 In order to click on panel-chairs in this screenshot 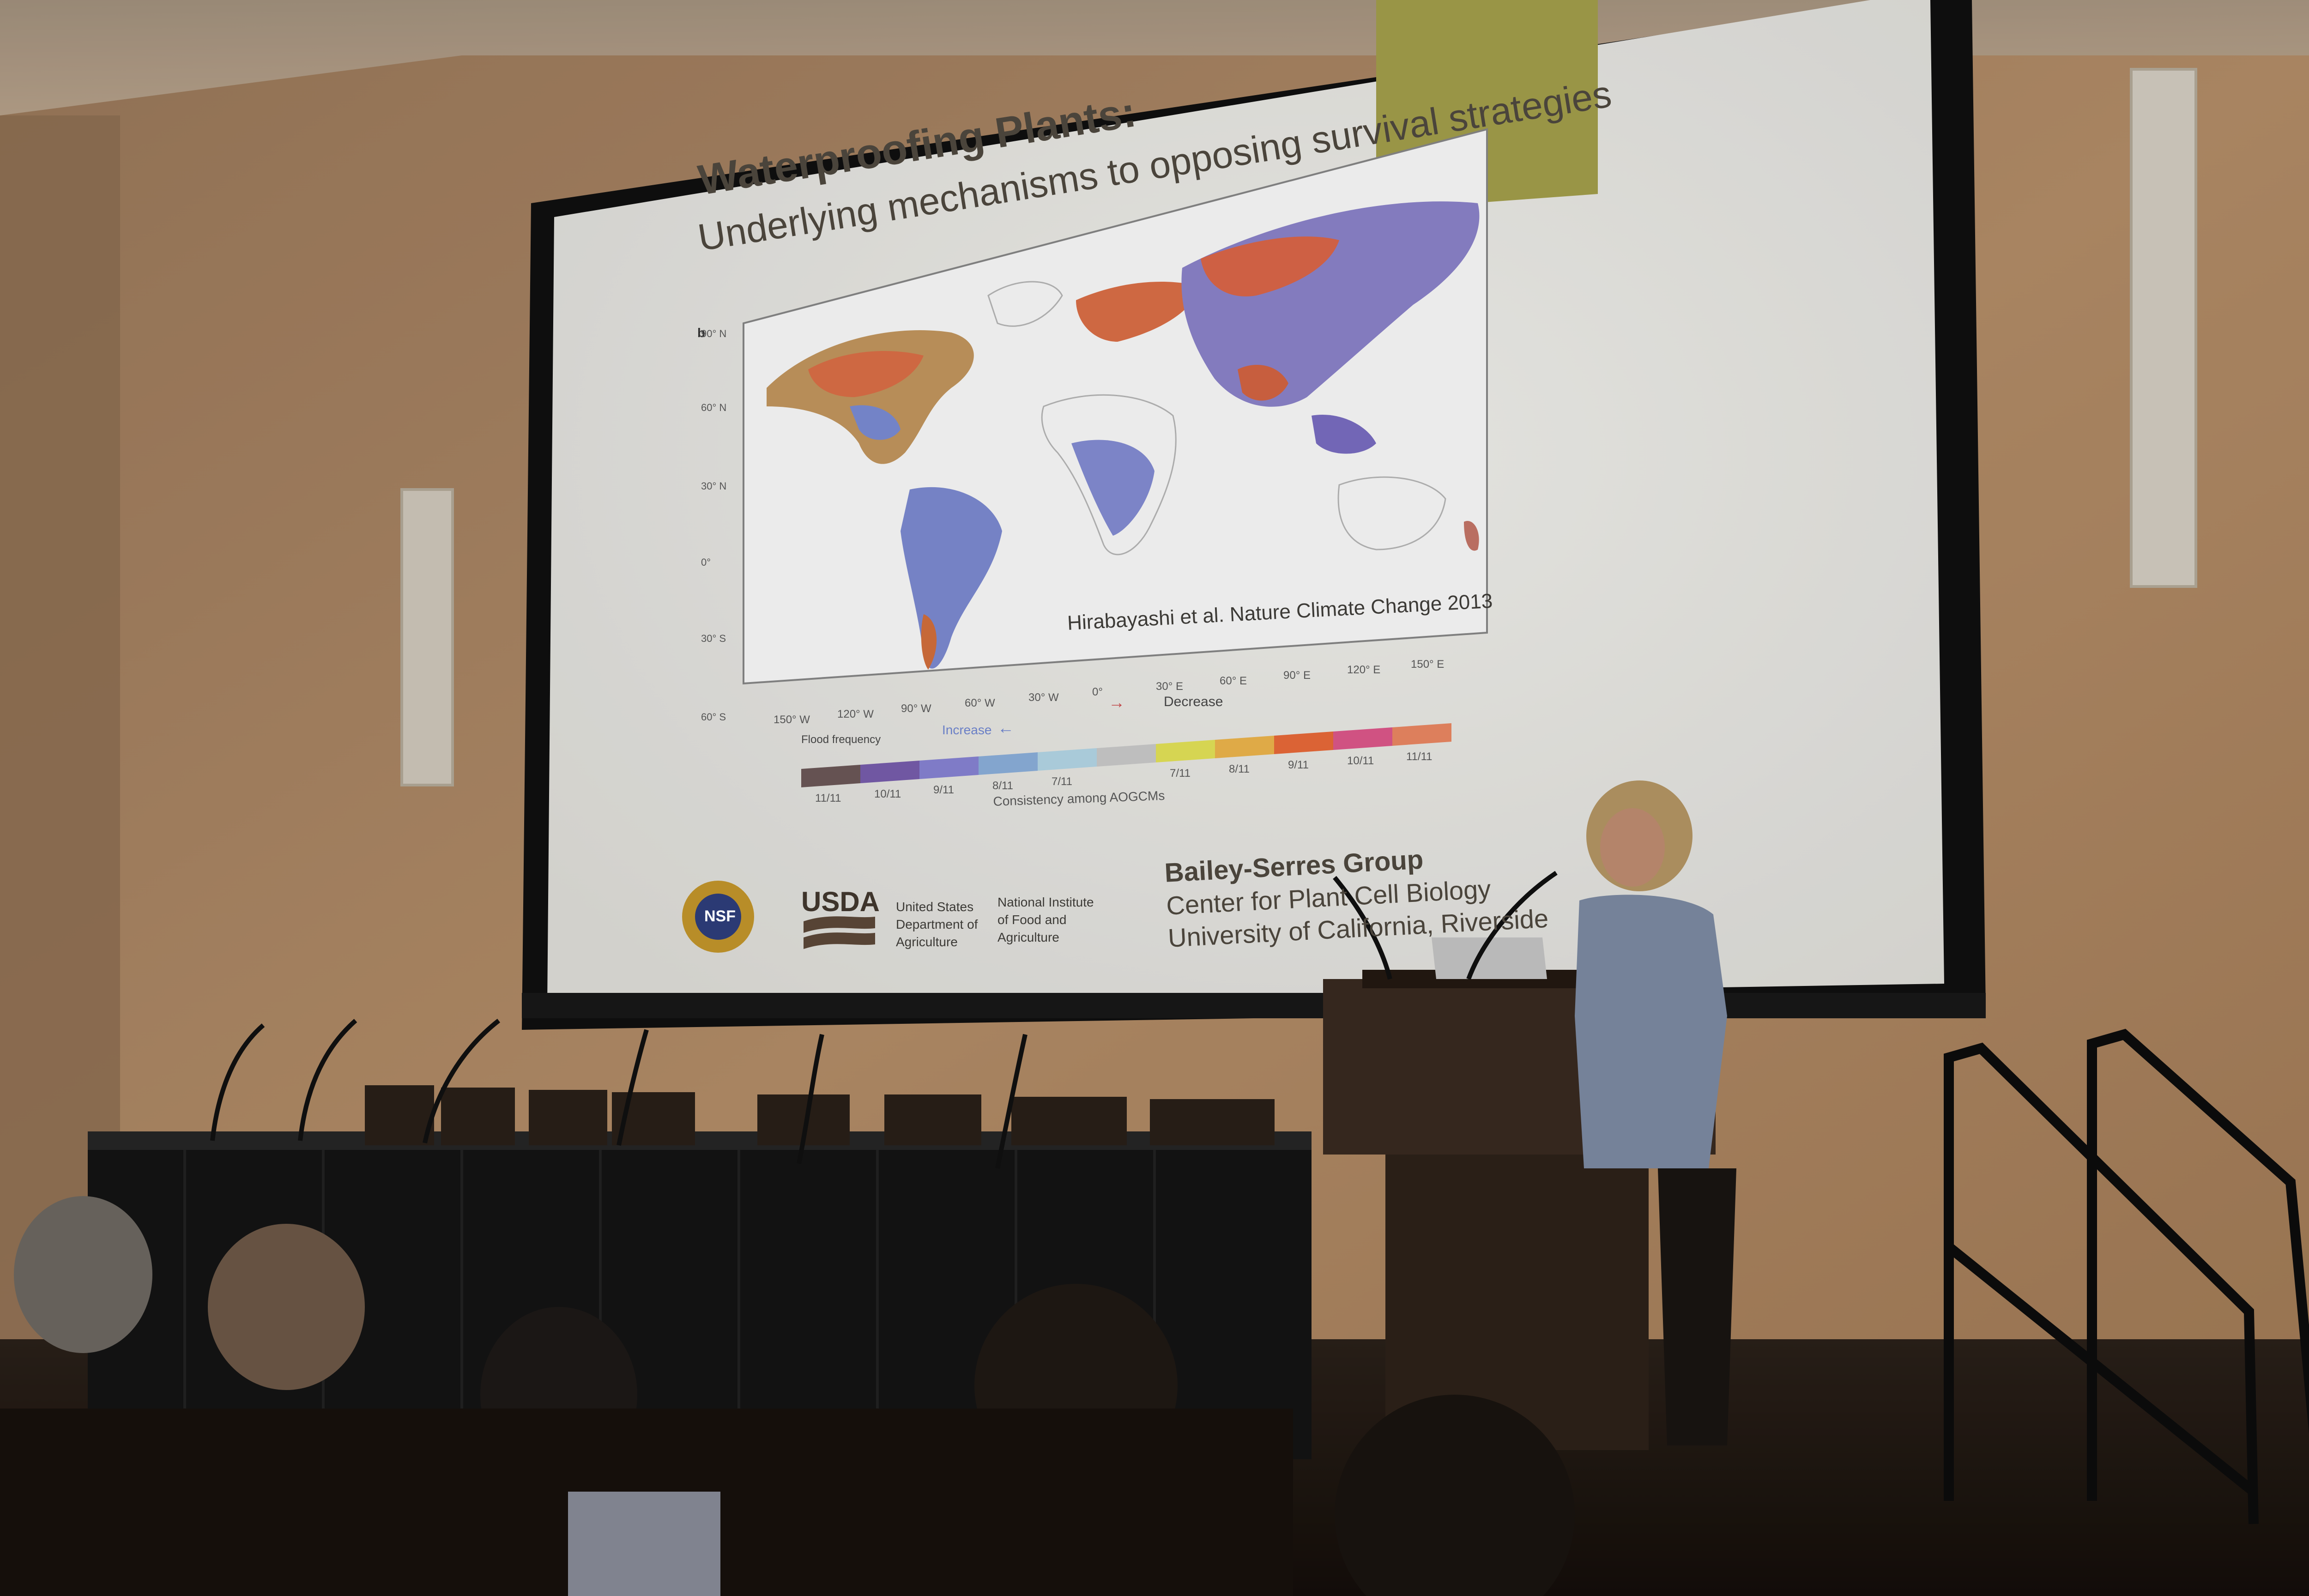, I will do `click(820, 1115)`.